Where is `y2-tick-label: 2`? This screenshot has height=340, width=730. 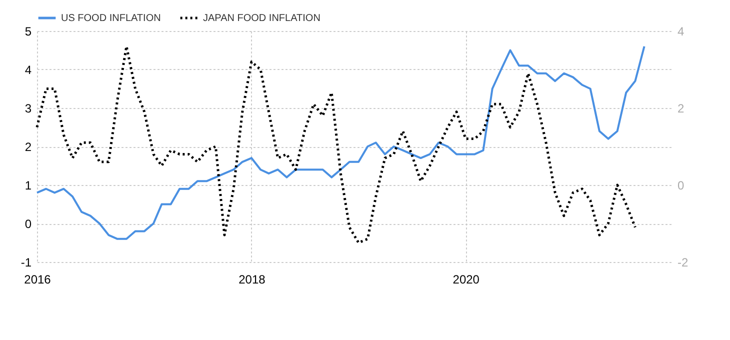
y2-tick-label: 2 is located at coordinates (681, 109).